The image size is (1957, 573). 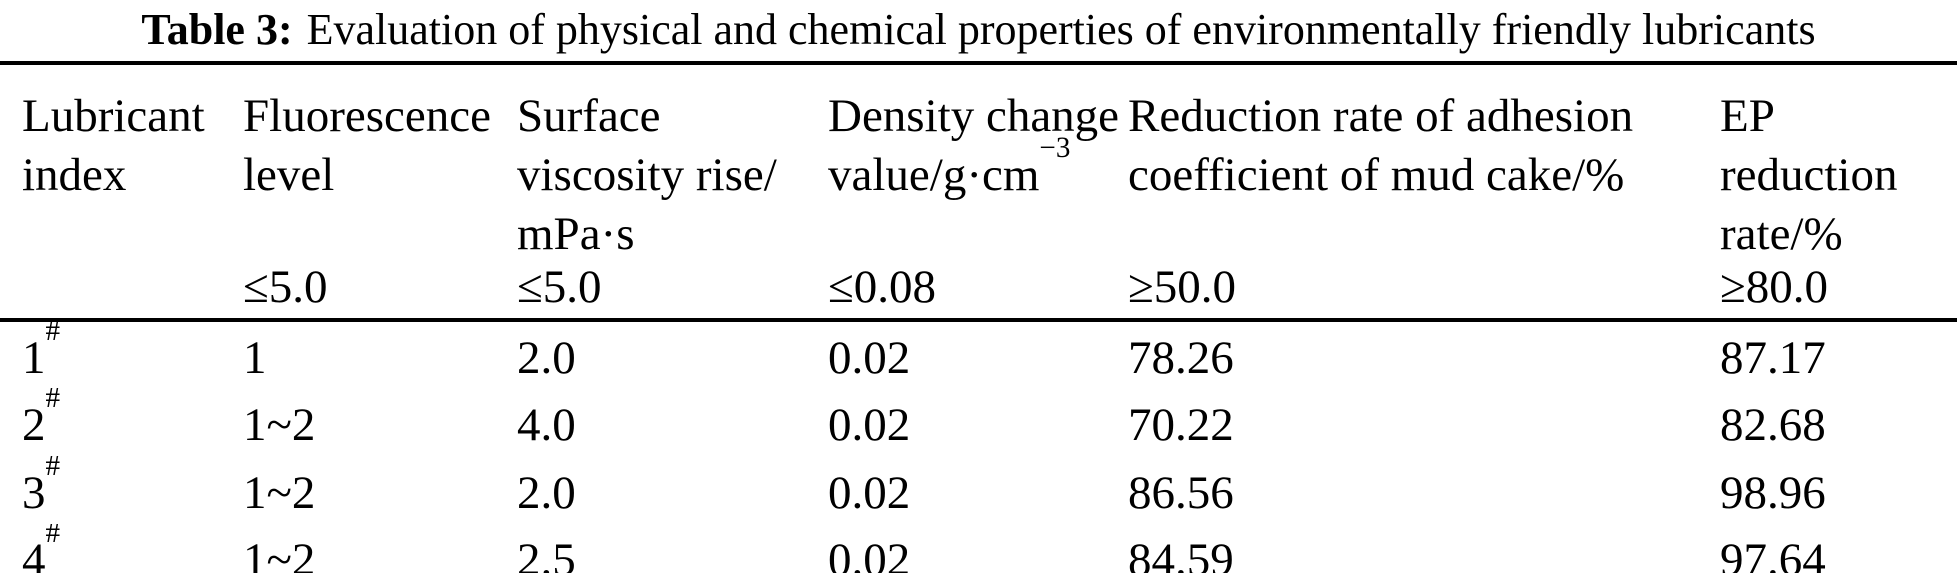 What do you see at coordinates (1181, 357) in the screenshot?
I see `cell-adhesion-reduction: 78.26` at bounding box center [1181, 357].